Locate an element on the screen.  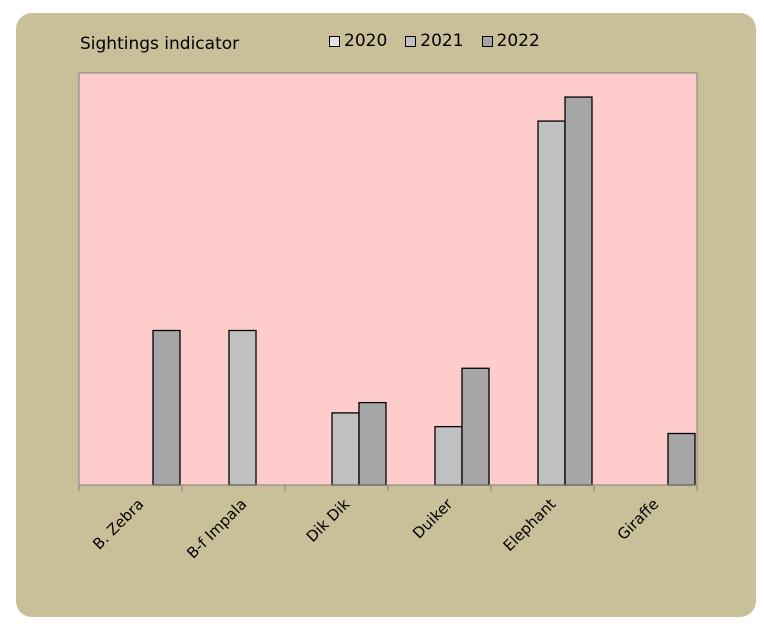
bar-2021-elephant is located at coordinates (551, 303).